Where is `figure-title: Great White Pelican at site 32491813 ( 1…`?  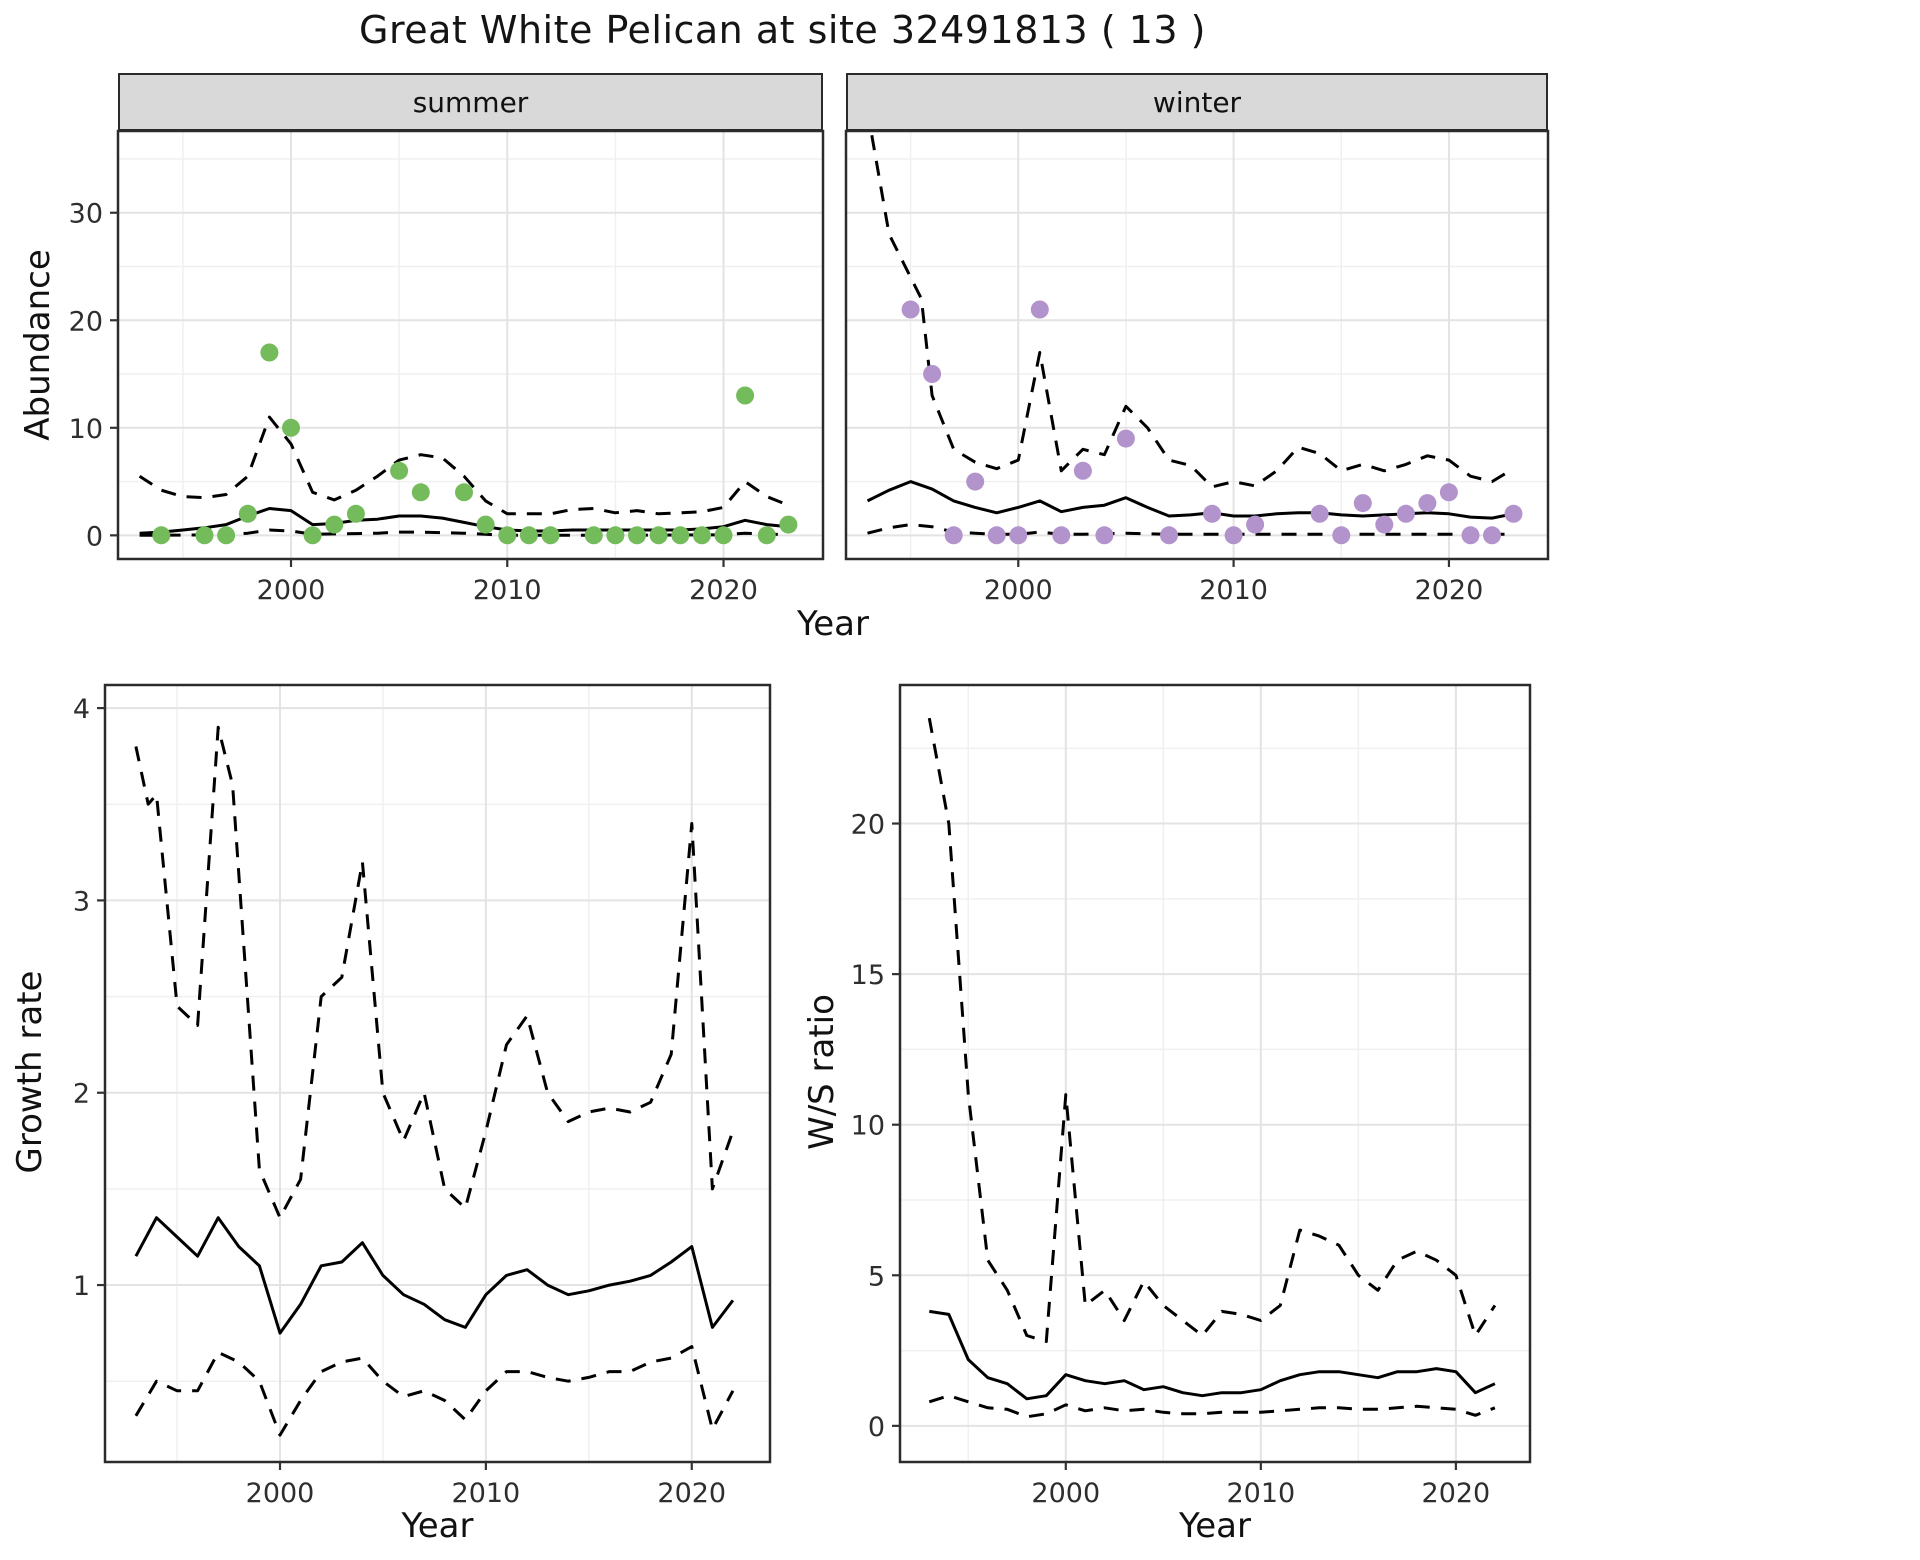 figure-title: Great White Pelican at site 32491813 ( 1… is located at coordinates (782, 30).